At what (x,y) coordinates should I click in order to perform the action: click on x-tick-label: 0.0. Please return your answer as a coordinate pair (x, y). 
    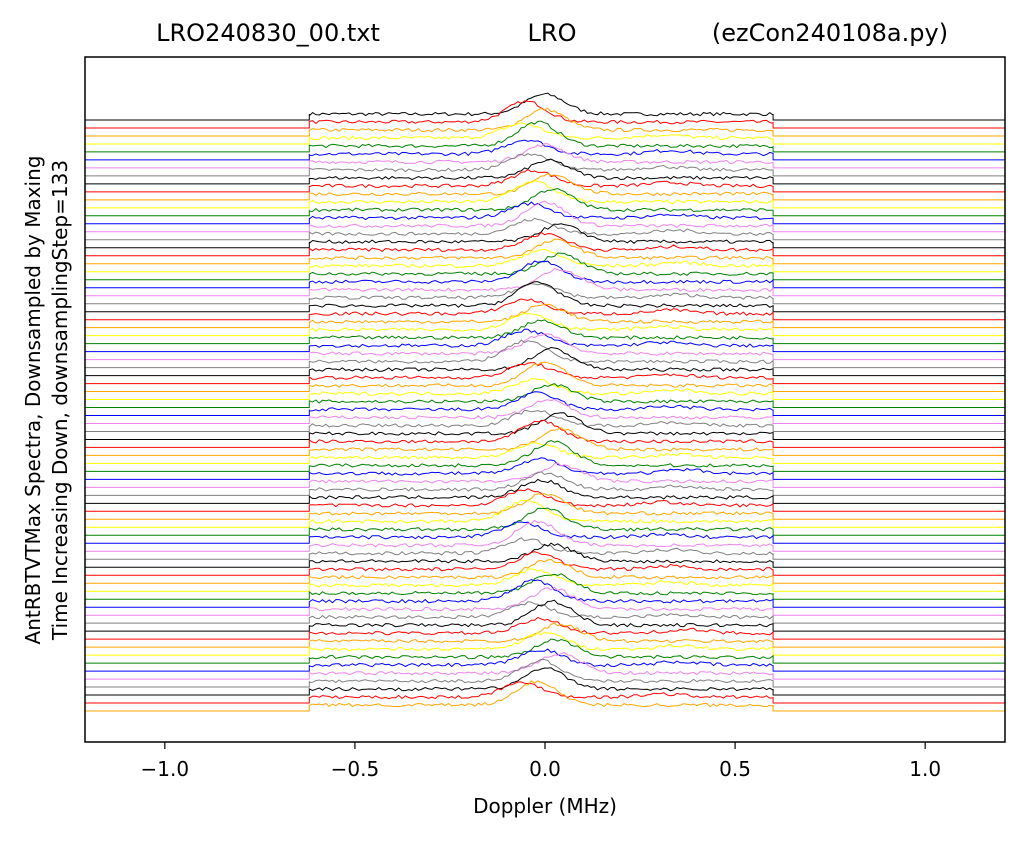
    Looking at the image, I should click on (545, 769).